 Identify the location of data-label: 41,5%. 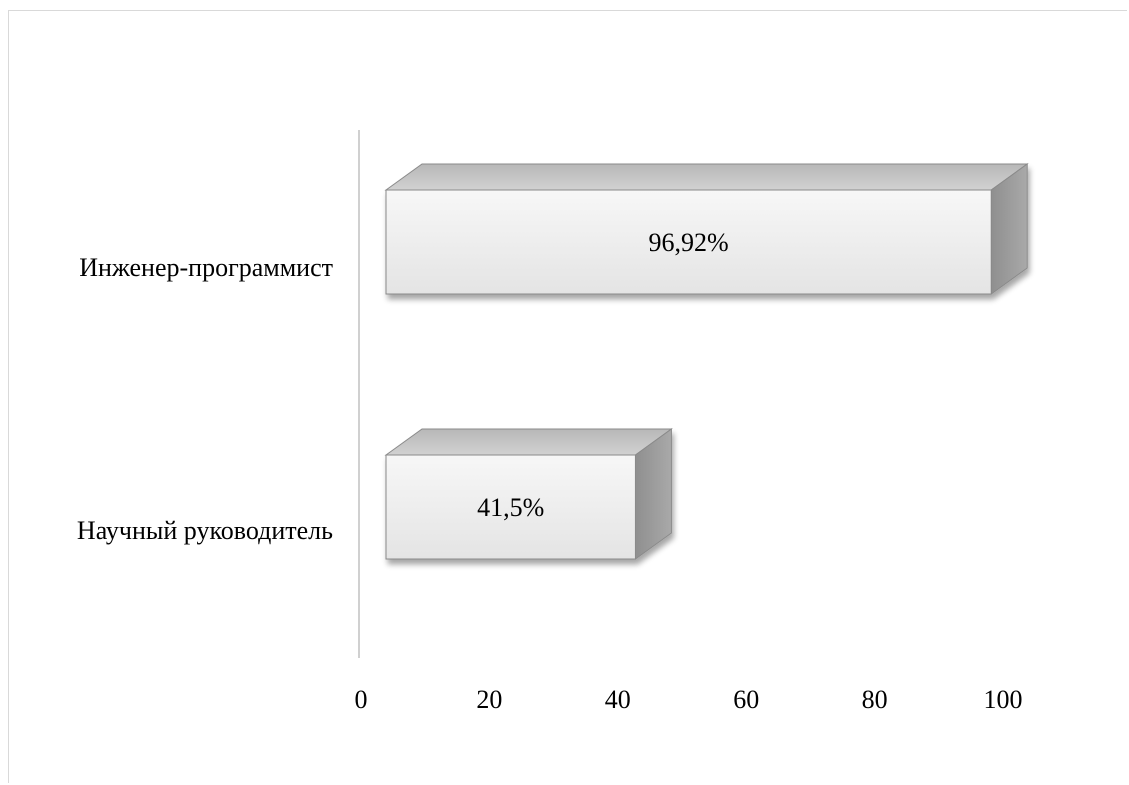
(510, 507).